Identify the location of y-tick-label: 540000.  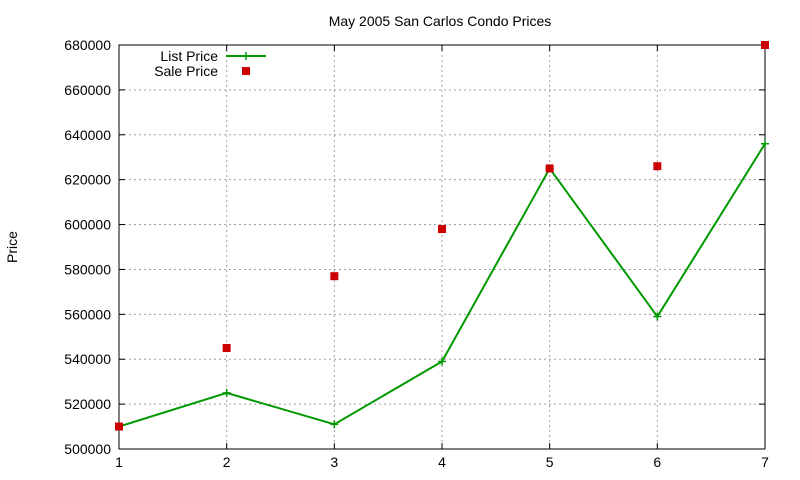
(87, 359).